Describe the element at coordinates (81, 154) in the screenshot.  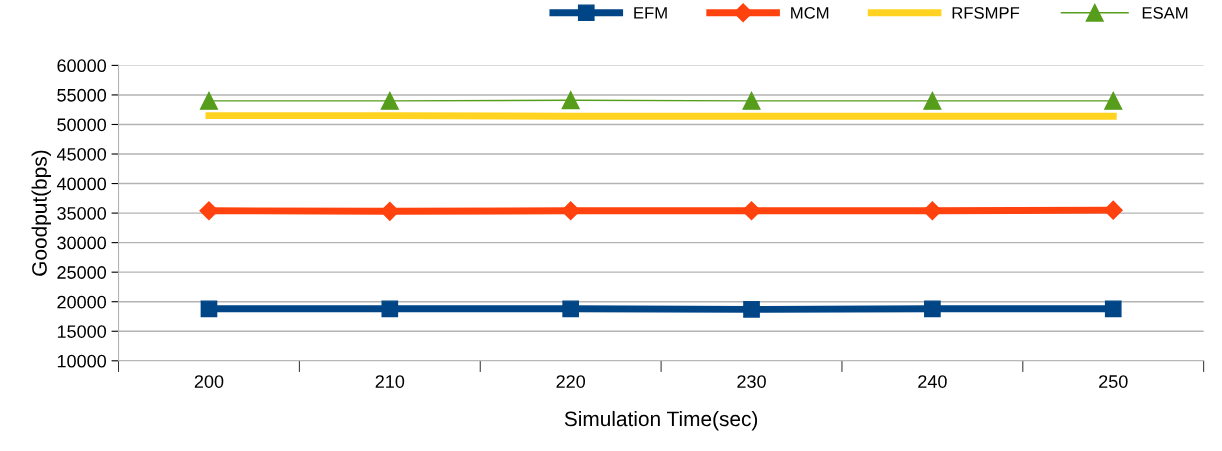
I see `y-tick-label: 45000` at that location.